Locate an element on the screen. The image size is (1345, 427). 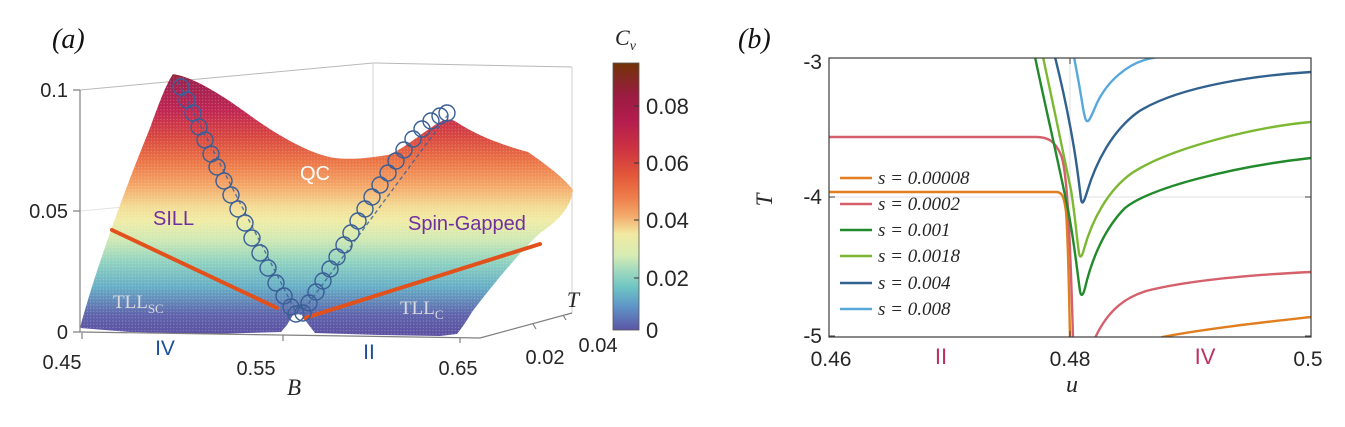
z-tick-005: 0.05 is located at coordinates (48, 212).